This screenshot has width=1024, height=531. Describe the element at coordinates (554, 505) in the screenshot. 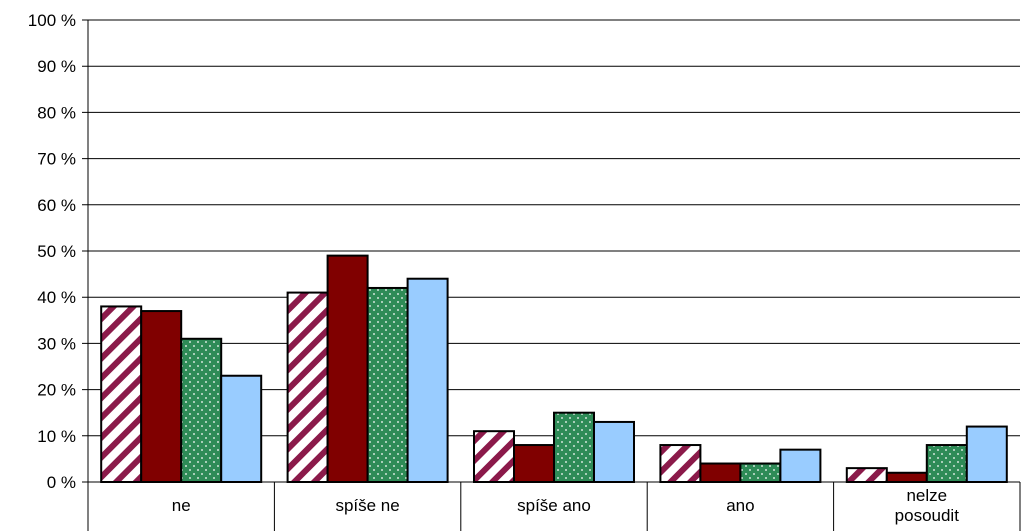

I see `x-category-label: spíše ano` at that location.